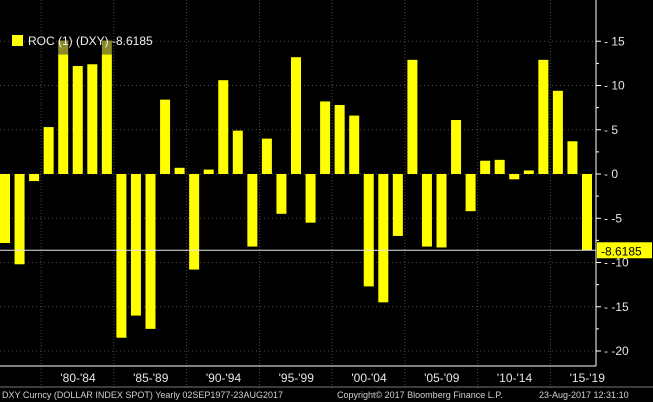  What do you see at coordinates (296, 115) in the screenshot?
I see `bar-1997` at bounding box center [296, 115].